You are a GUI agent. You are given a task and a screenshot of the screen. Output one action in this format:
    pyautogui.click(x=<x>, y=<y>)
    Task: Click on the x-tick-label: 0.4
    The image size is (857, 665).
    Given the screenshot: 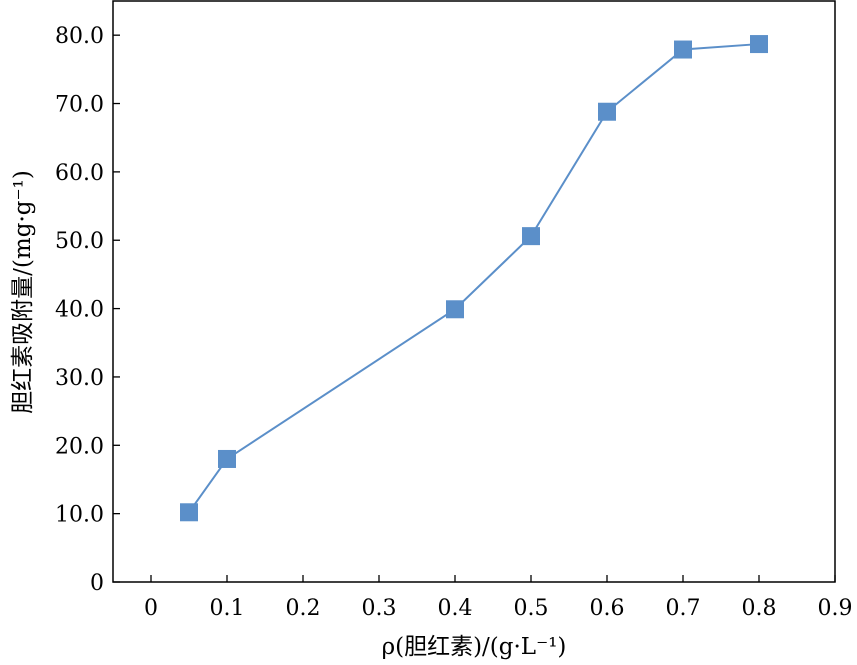 What is the action you would take?
    pyautogui.click(x=455, y=608)
    